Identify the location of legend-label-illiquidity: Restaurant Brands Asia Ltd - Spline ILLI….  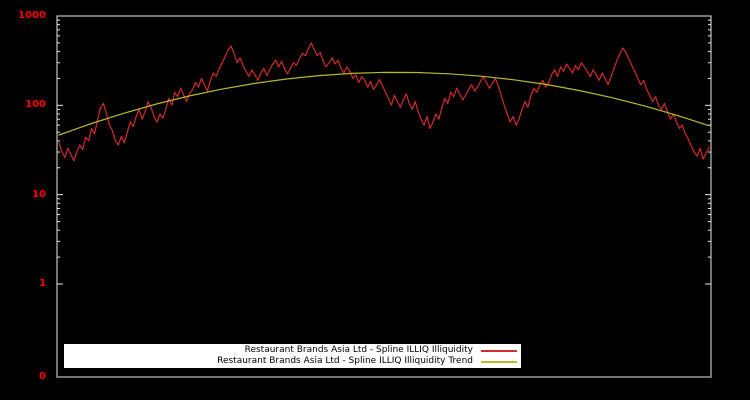
(358, 350).